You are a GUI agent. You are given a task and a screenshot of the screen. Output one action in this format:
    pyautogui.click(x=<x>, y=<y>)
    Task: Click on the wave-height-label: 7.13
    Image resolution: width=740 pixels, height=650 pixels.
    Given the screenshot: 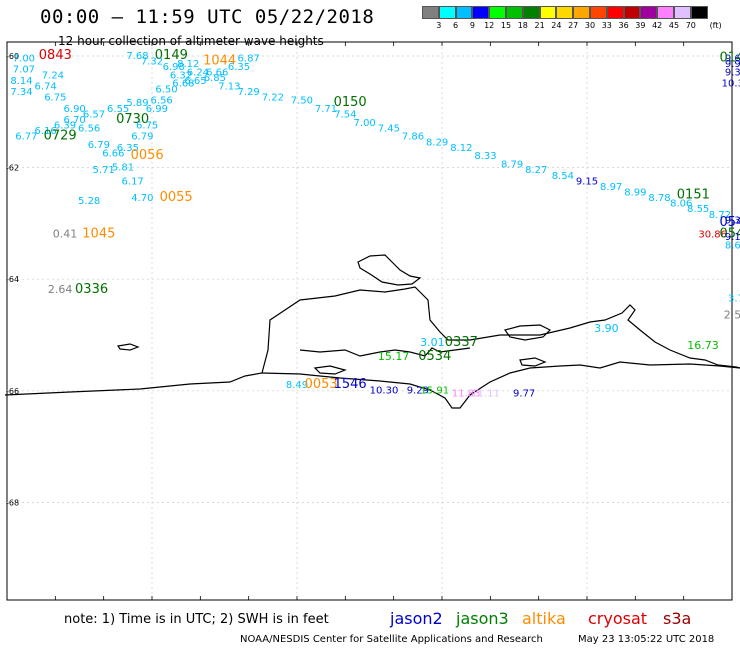 What is the action you would take?
    pyautogui.click(x=229, y=86)
    